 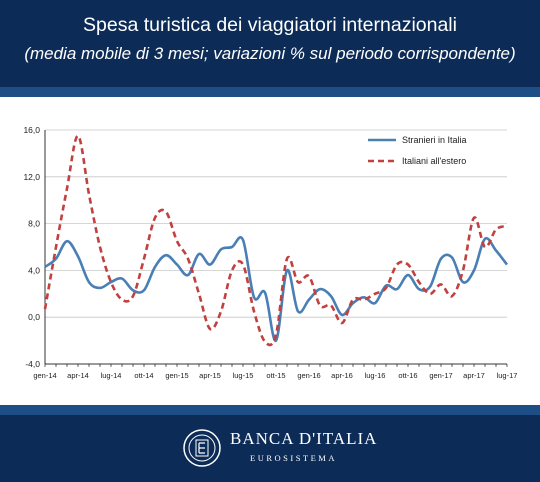 What do you see at coordinates (34, 317) in the screenshot?
I see `y-tick-label: 0,0` at bounding box center [34, 317].